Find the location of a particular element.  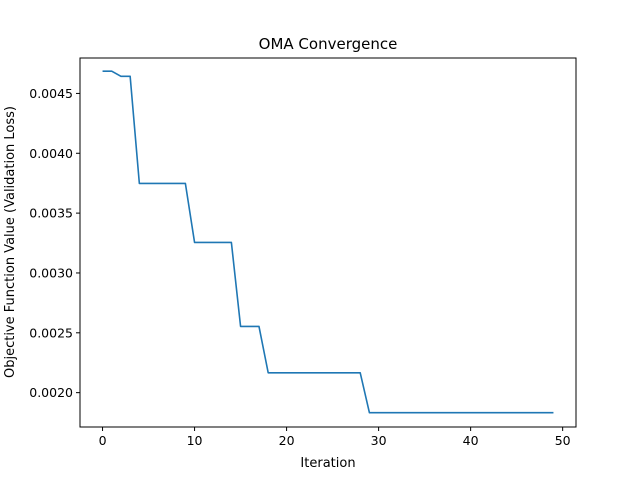

x-axis-label: Iteration is located at coordinates (327, 463).